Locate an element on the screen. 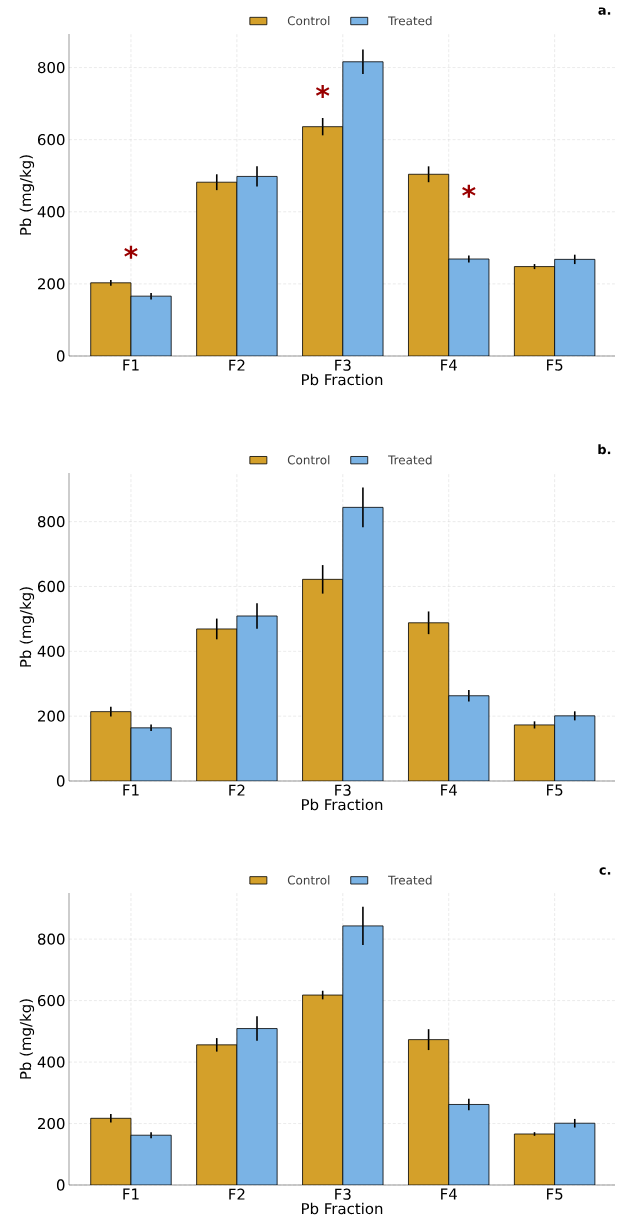 The image size is (617, 1221). chart-title: b. is located at coordinates (604, 449).